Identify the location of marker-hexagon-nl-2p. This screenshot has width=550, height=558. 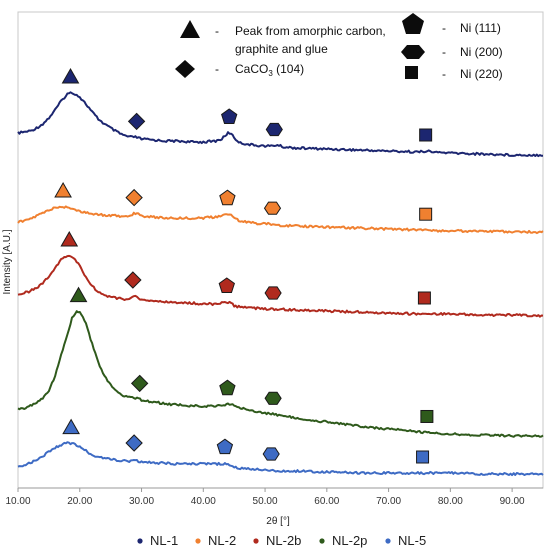
(273, 398).